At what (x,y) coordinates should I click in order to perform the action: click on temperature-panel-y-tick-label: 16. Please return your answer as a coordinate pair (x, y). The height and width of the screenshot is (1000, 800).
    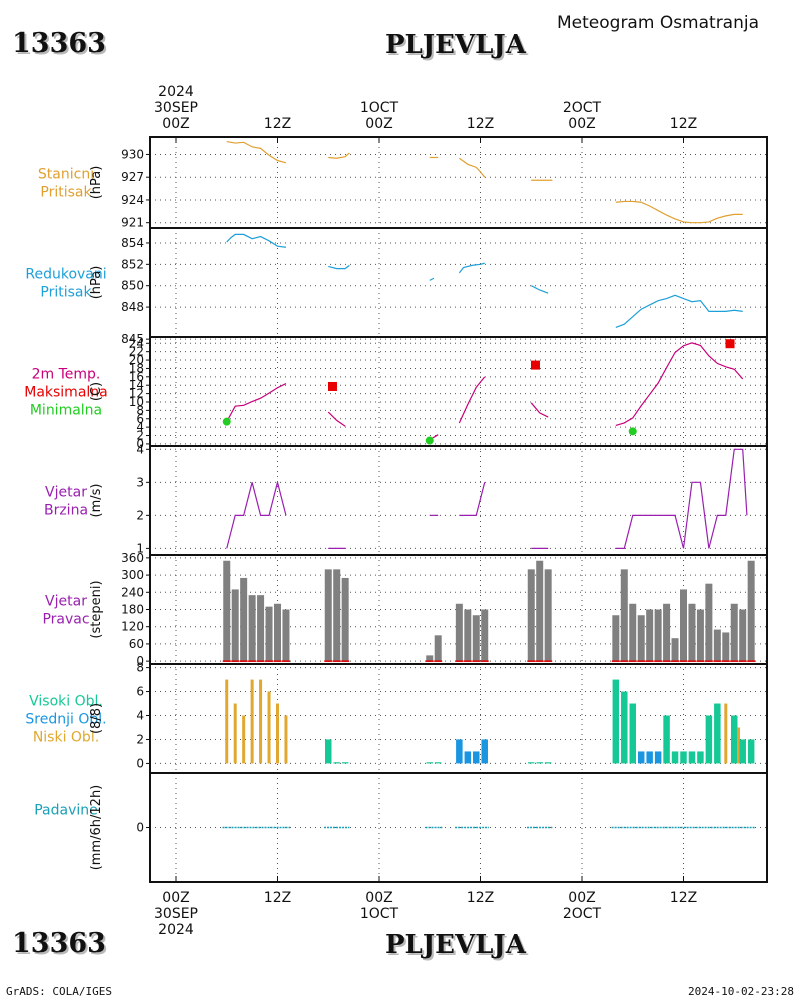
    Looking at the image, I should click on (136, 377).